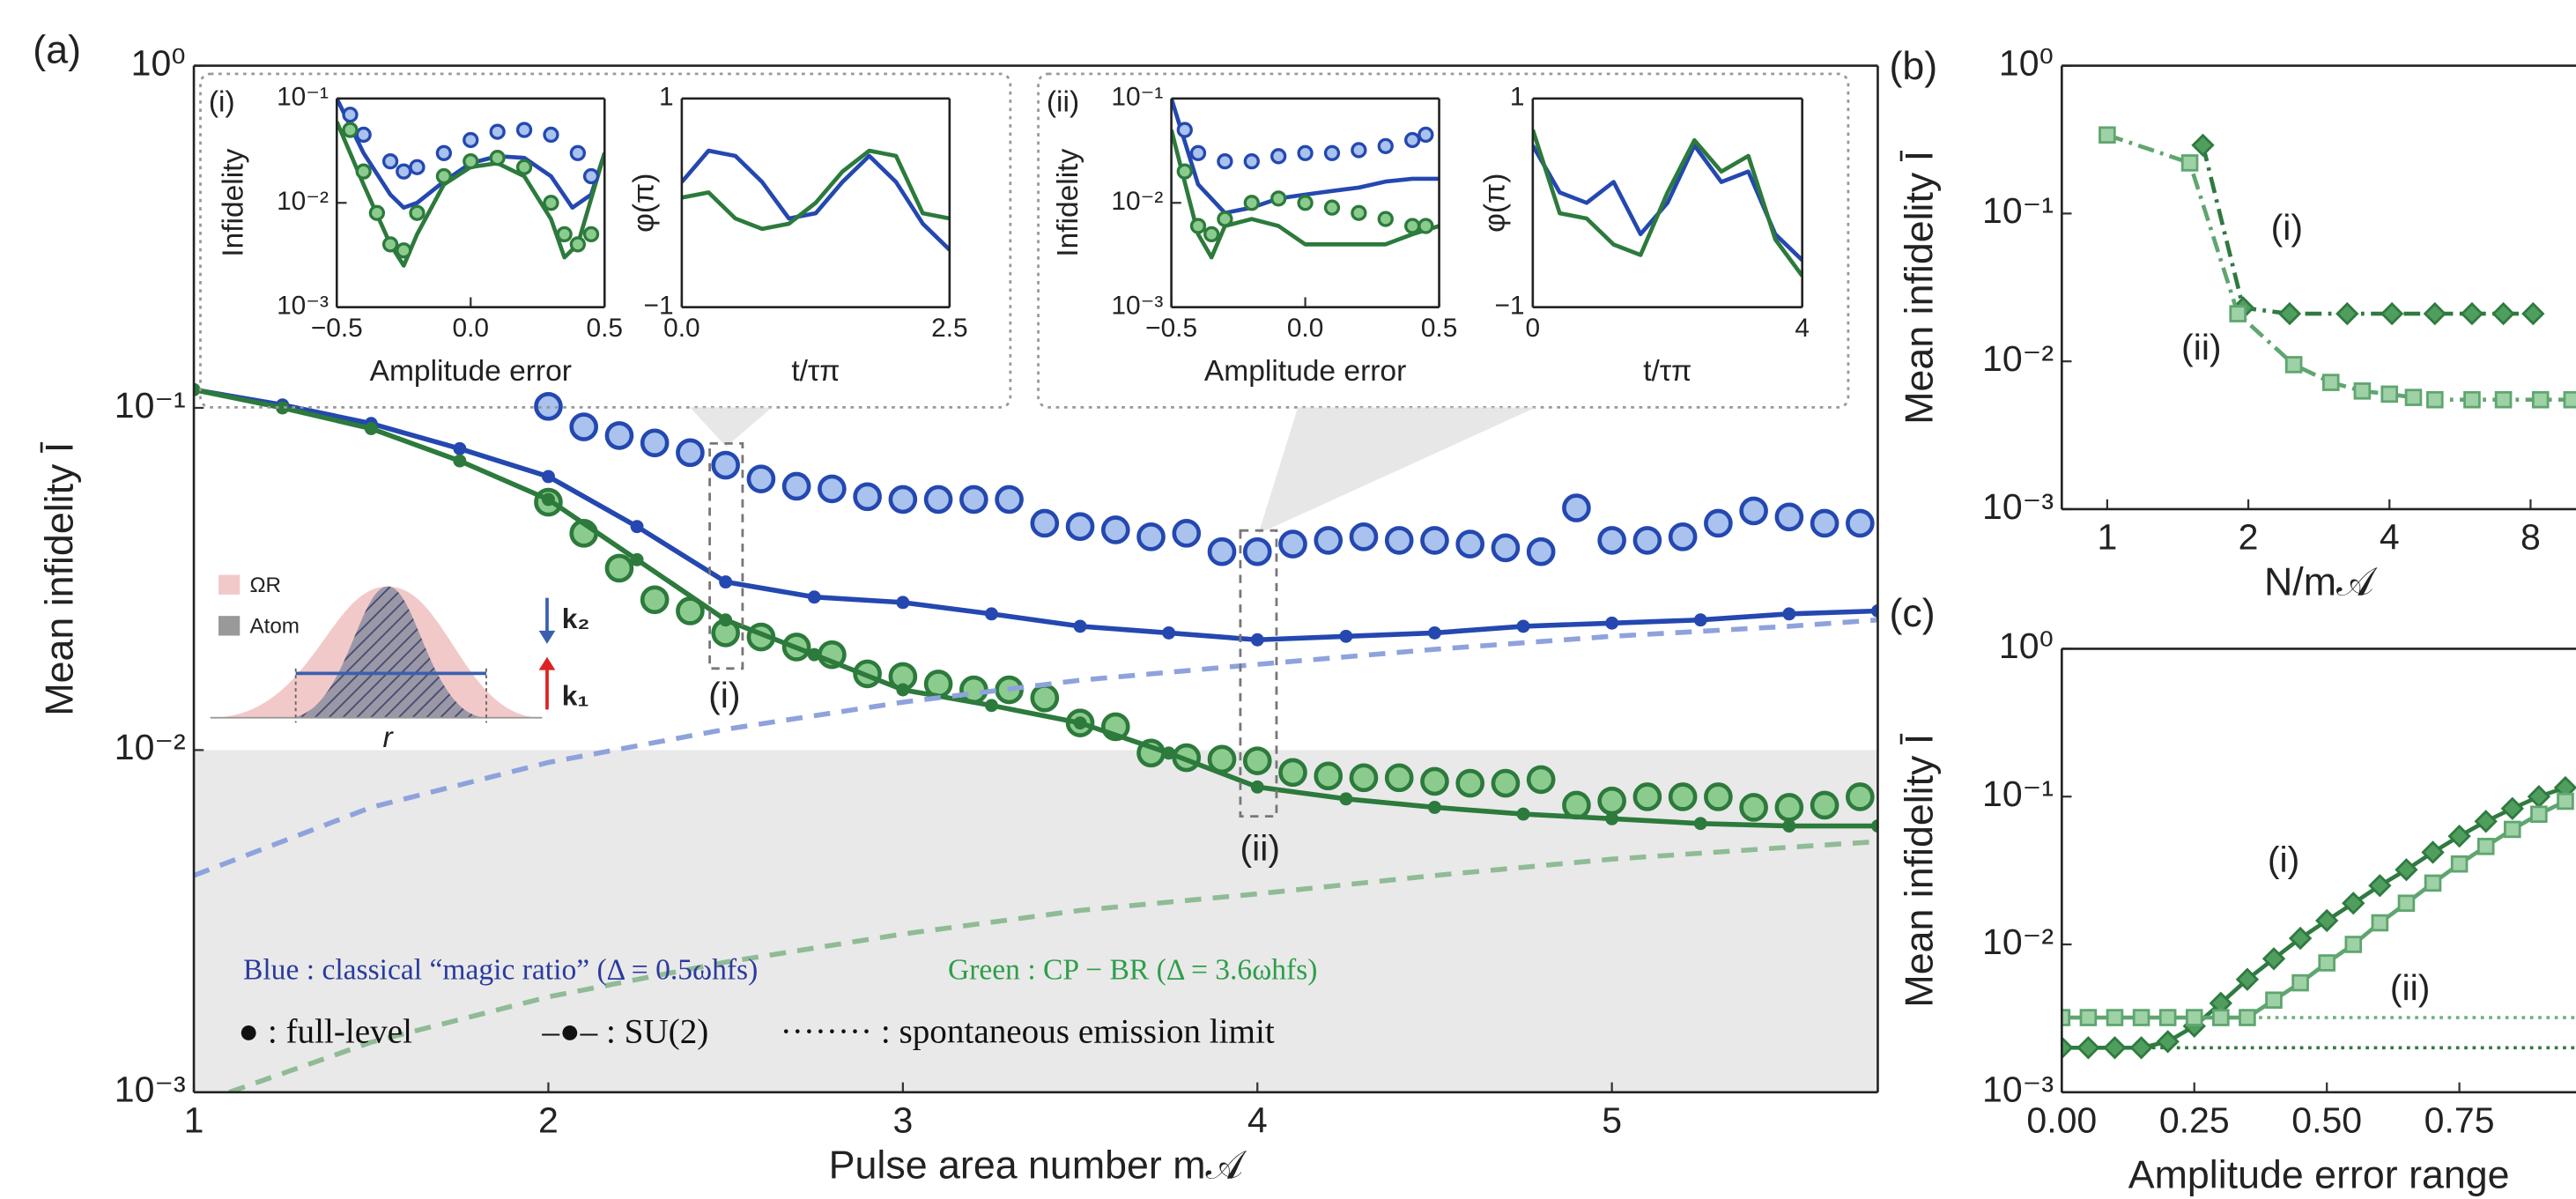  Describe the element at coordinates (1038, 1165) in the screenshot. I see `x-axis-label: Pulse area number m𝒜` at that location.